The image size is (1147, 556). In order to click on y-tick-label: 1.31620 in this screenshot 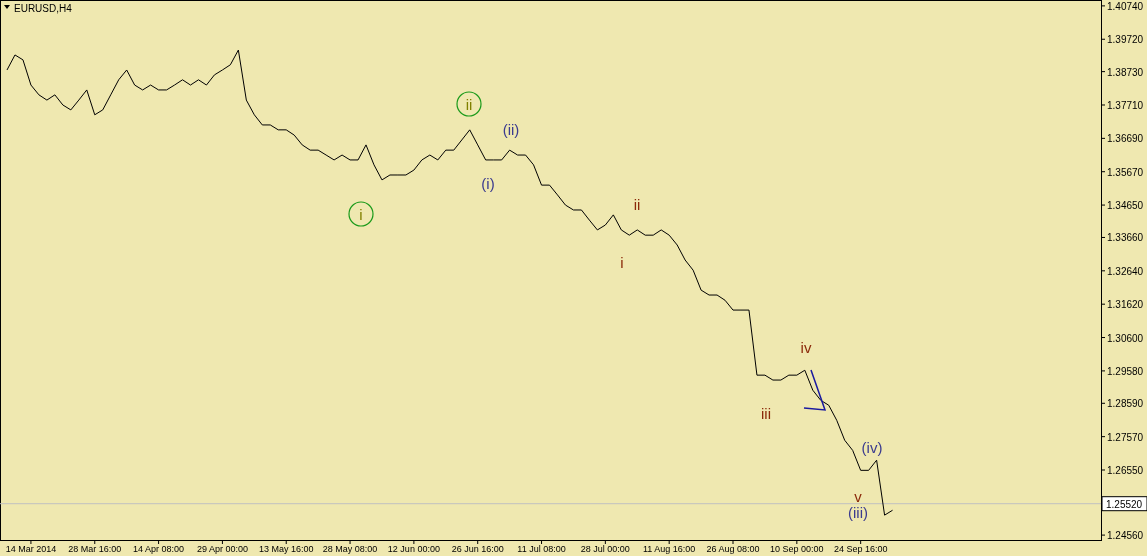, I will do `click(1125, 305)`.